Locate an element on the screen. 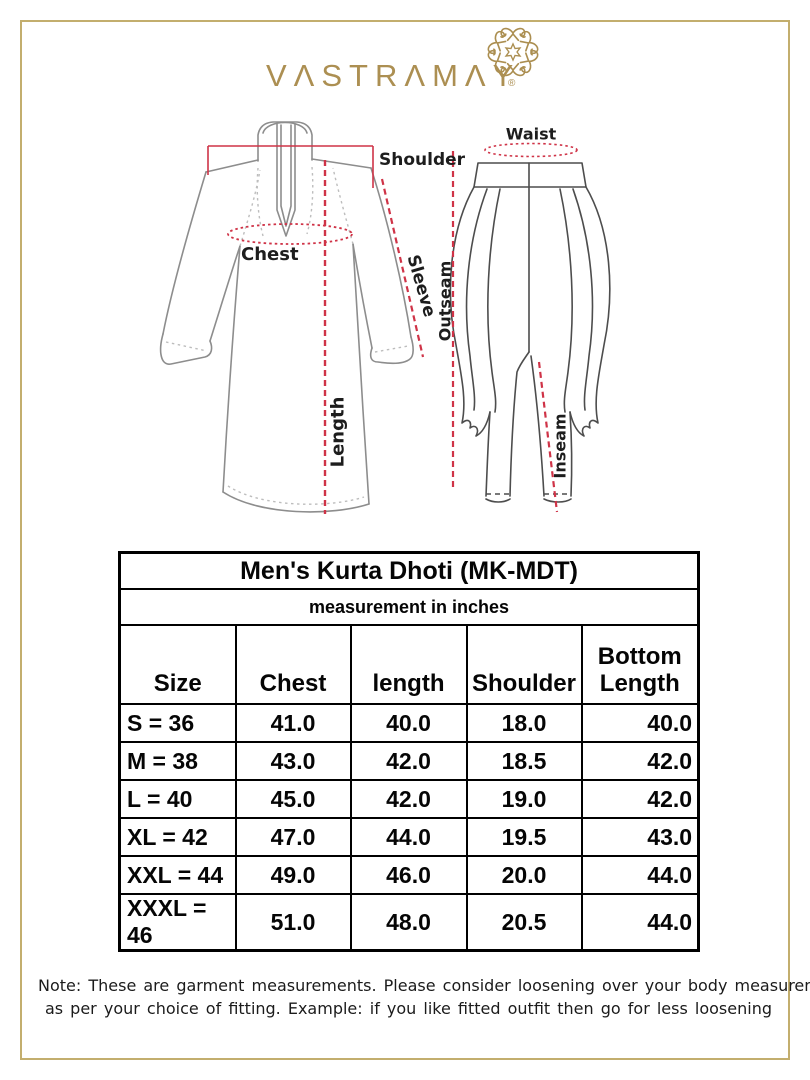 This screenshot has height=1080, width=810. length-cell: 40.0 is located at coordinates (408, 723).